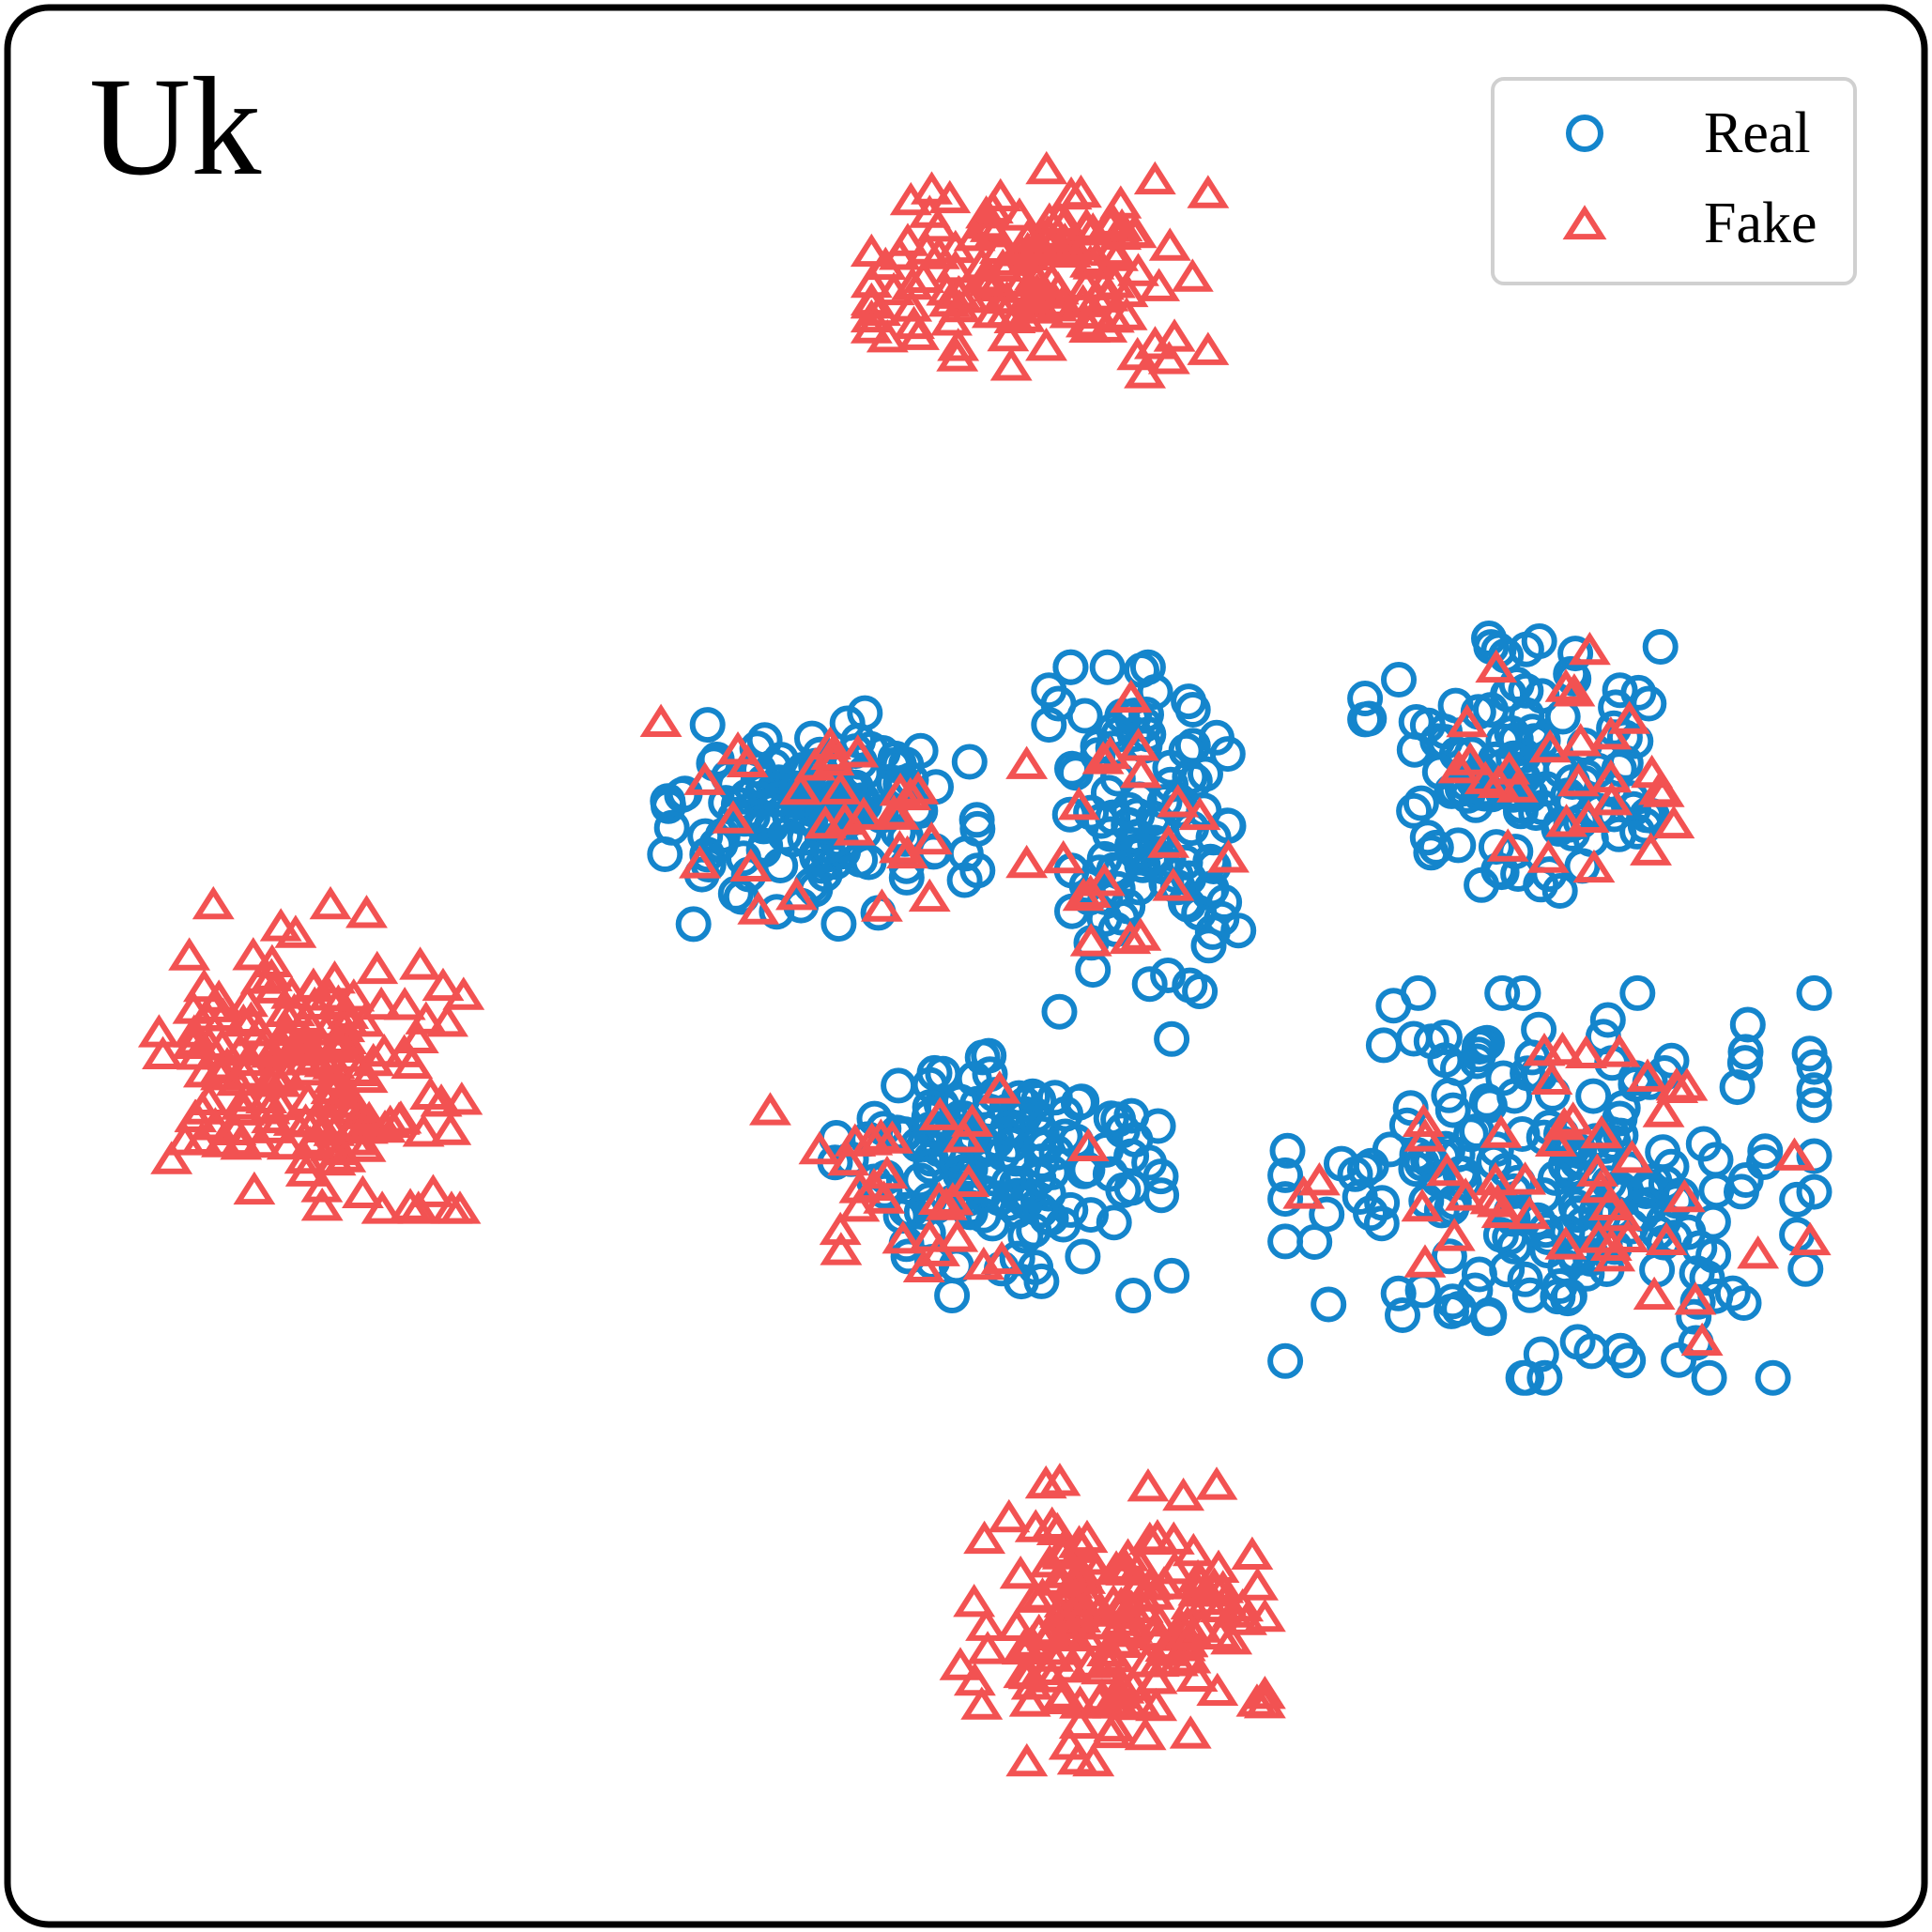 The image size is (1932, 1932). Describe the element at coordinates (1585, 223) in the screenshot. I see `legend-fake-marker` at that location.